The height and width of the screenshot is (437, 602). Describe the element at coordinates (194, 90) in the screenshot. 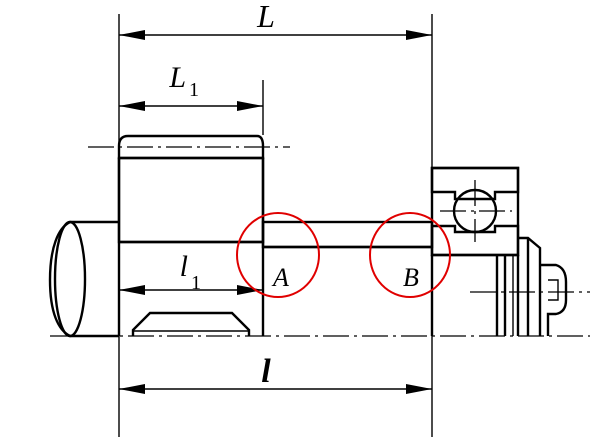

I see `label-gear-hub-length-sub: 1` at that location.